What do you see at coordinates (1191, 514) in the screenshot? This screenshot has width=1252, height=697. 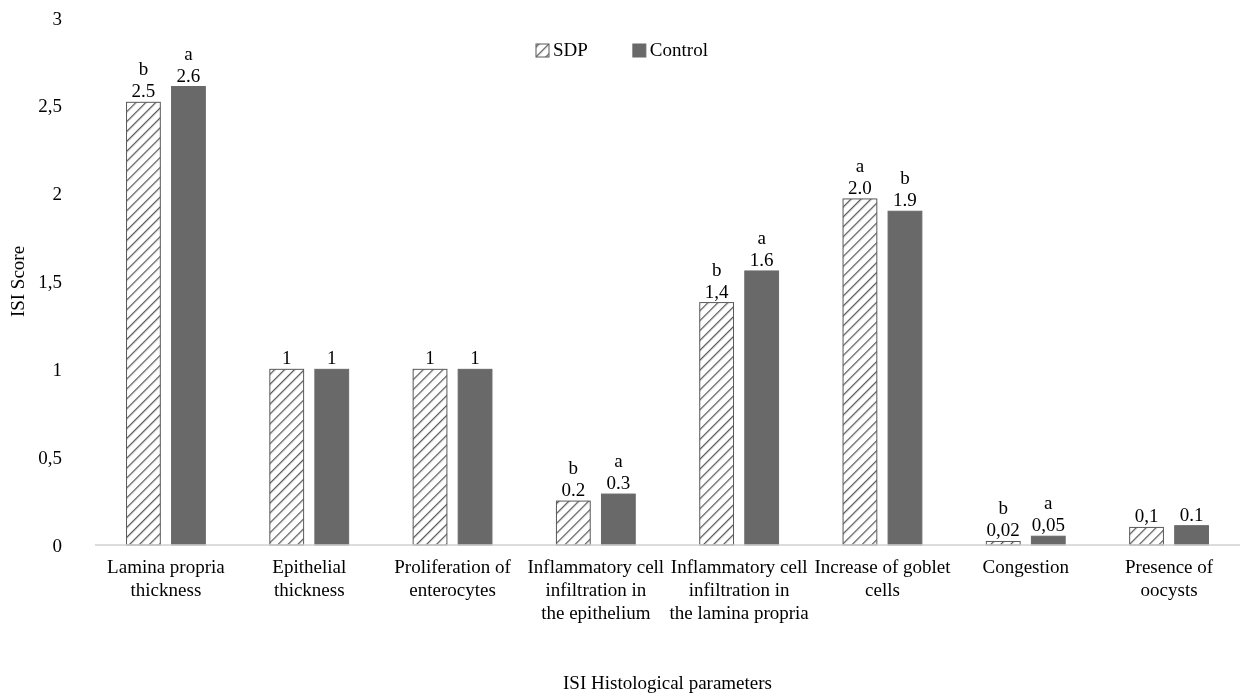 I see `data-label: 0.1` at bounding box center [1191, 514].